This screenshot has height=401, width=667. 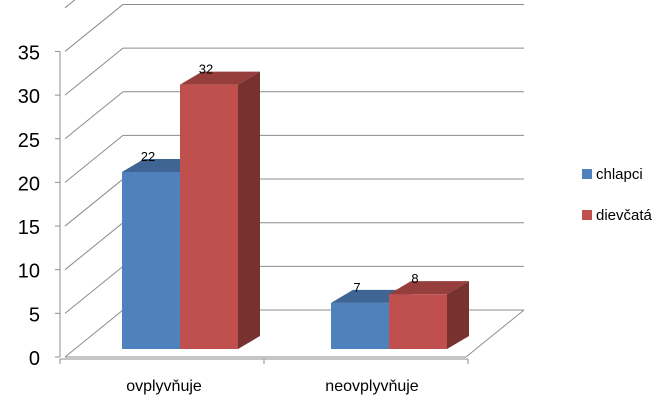 I want to click on legend-label-dievcata: dievčatá, so click(x=624, y=215).